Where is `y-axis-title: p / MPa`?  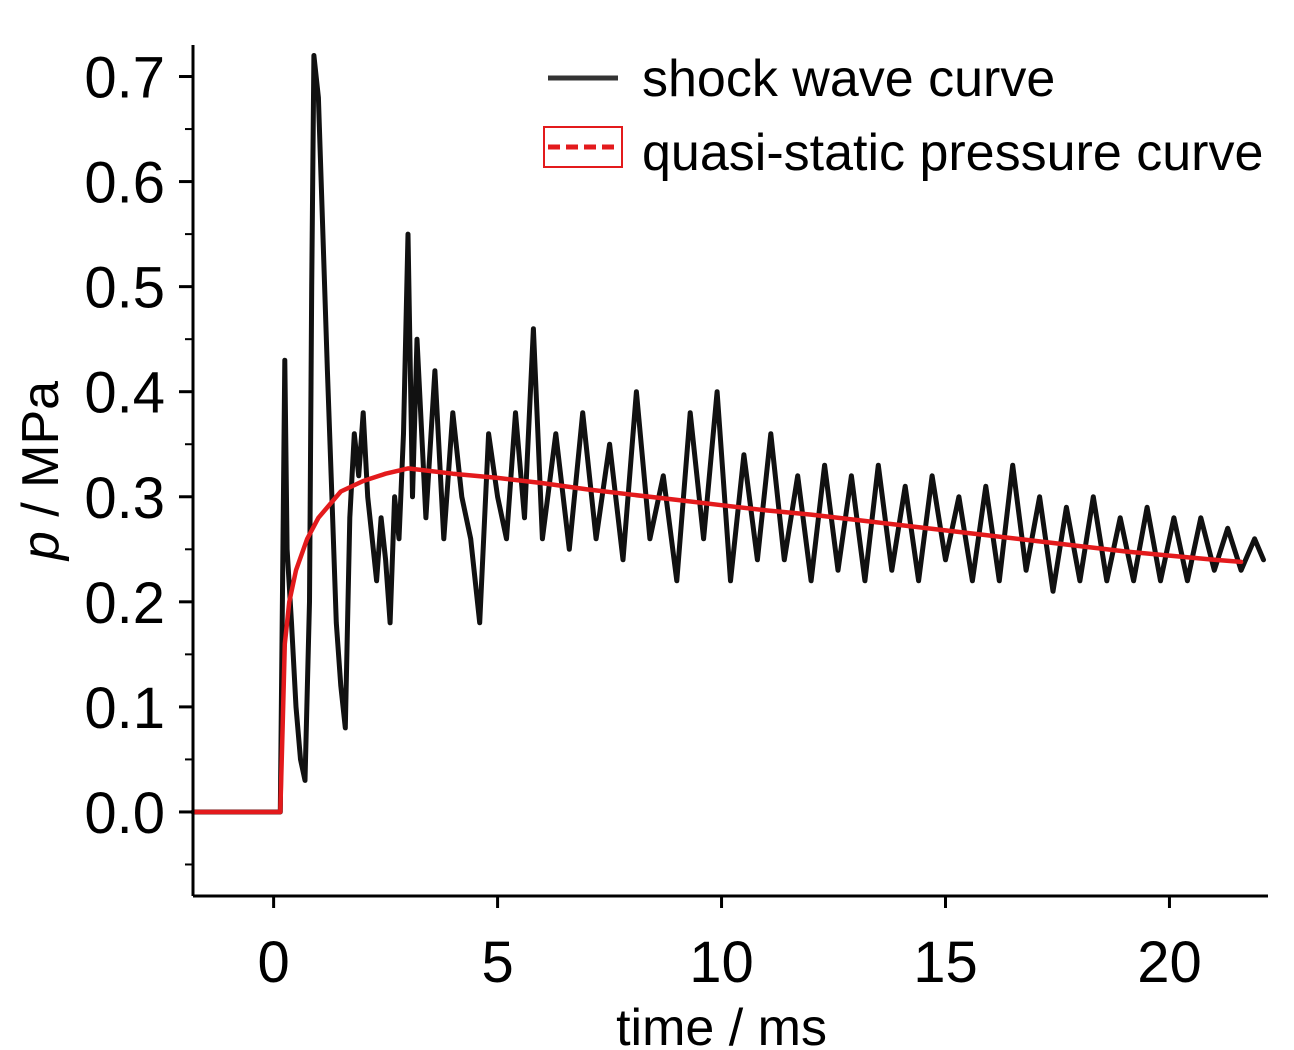
y-axis-title: p / MPa is located at coordinates (41, 471).